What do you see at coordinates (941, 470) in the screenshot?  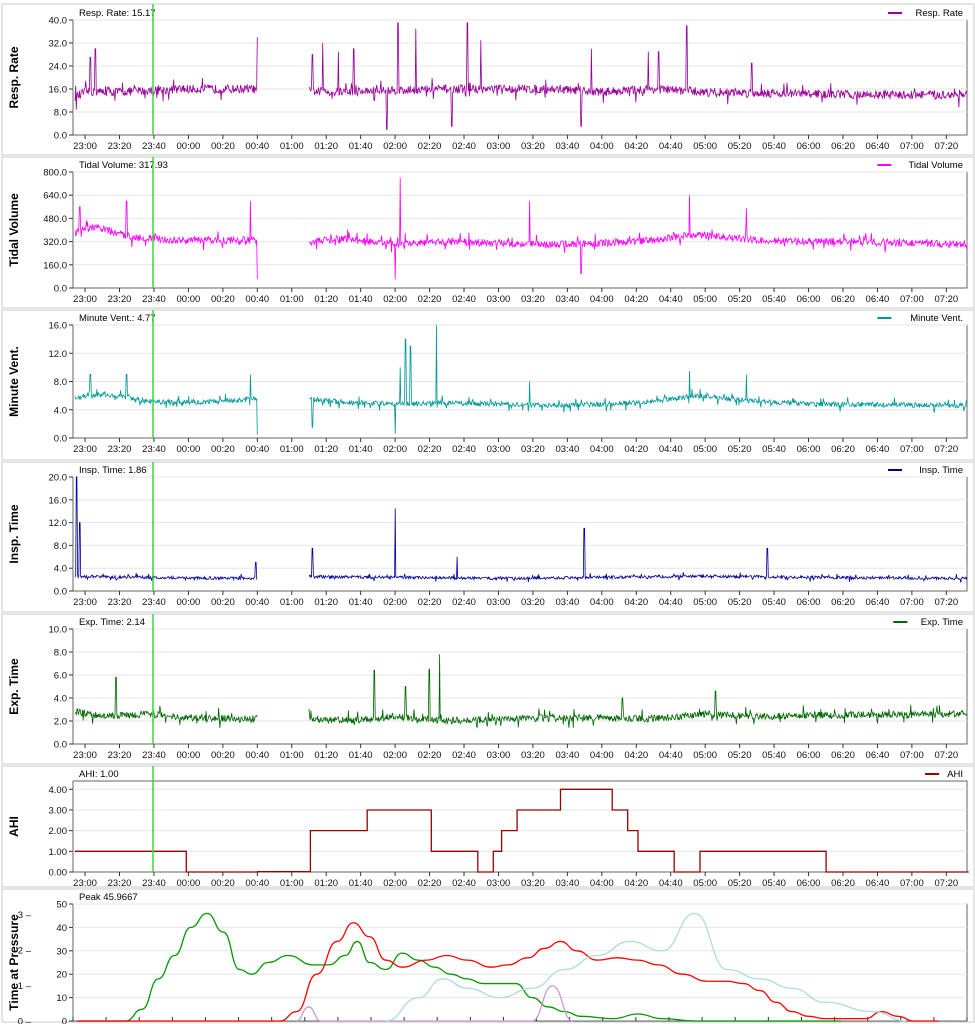 I see `legend-label: Insp. Time` at bounding box center [941, 470].